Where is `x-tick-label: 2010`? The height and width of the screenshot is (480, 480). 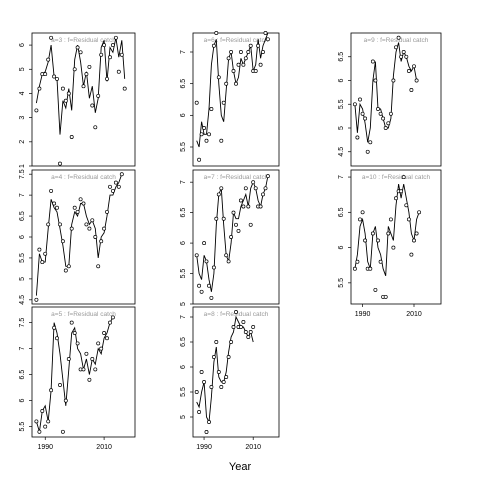
x-tick-label: 2010 is located at coordinates (414, 314).